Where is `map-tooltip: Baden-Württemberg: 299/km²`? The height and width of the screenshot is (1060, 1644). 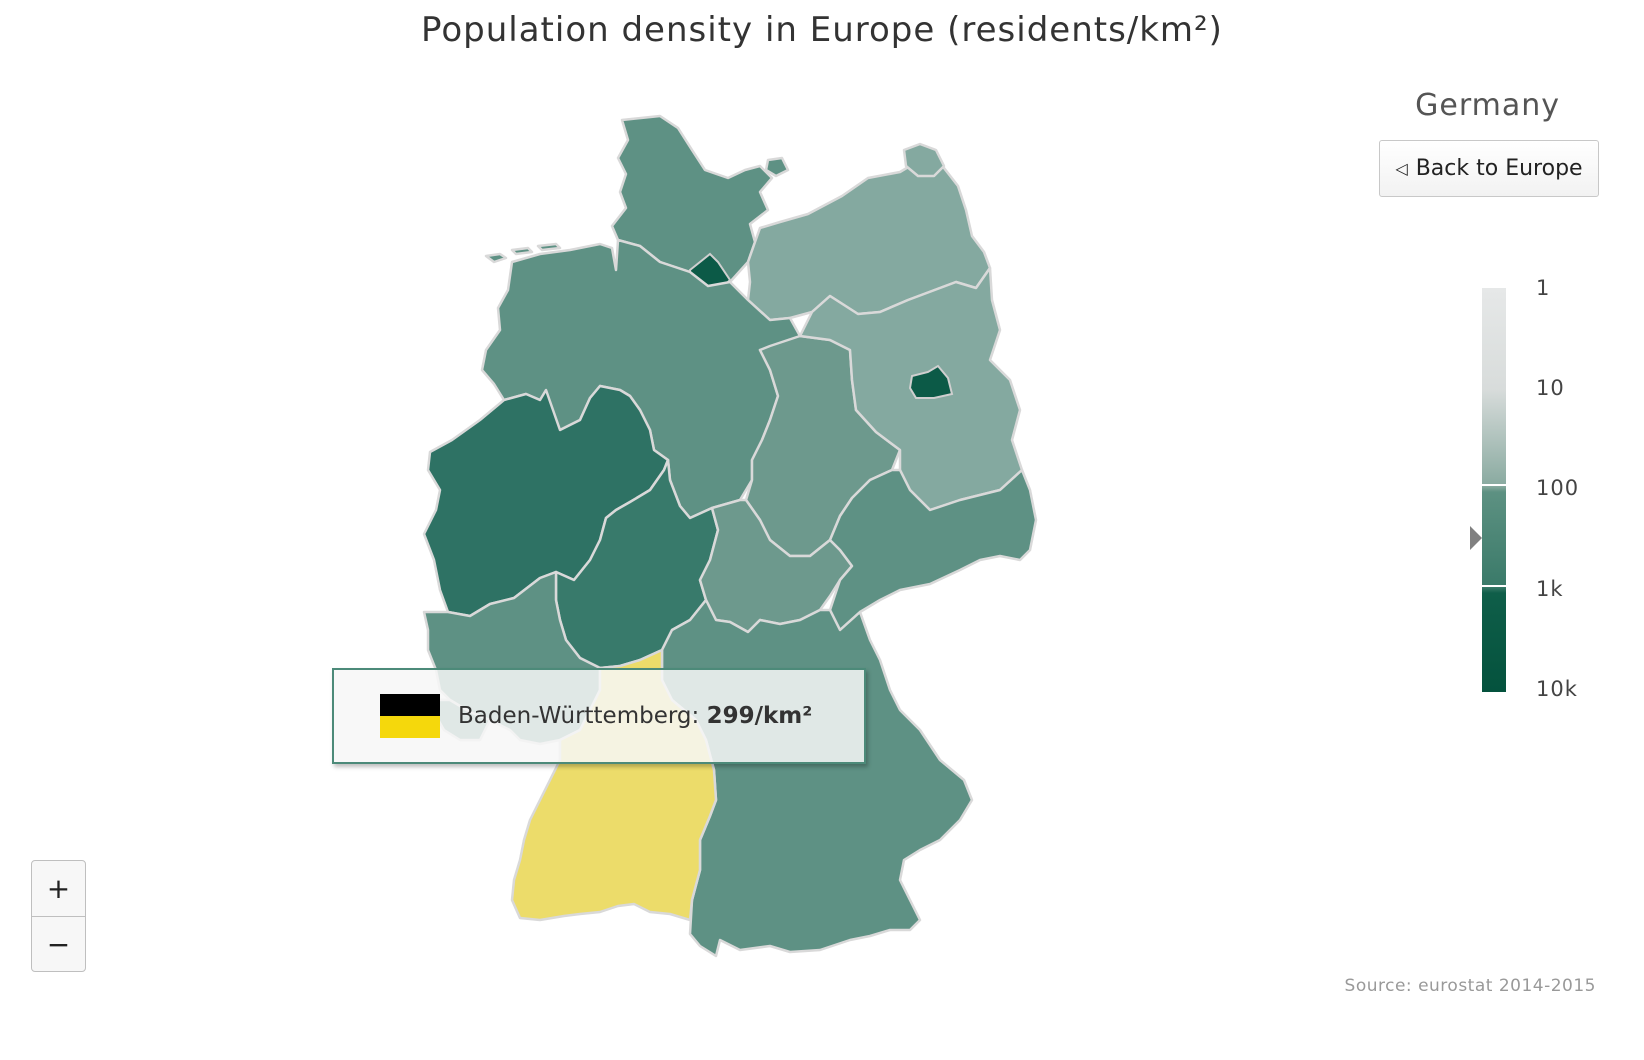
map-tooltip: Baden-Württemberg: 299/km² is located at coordinates (599, 716).